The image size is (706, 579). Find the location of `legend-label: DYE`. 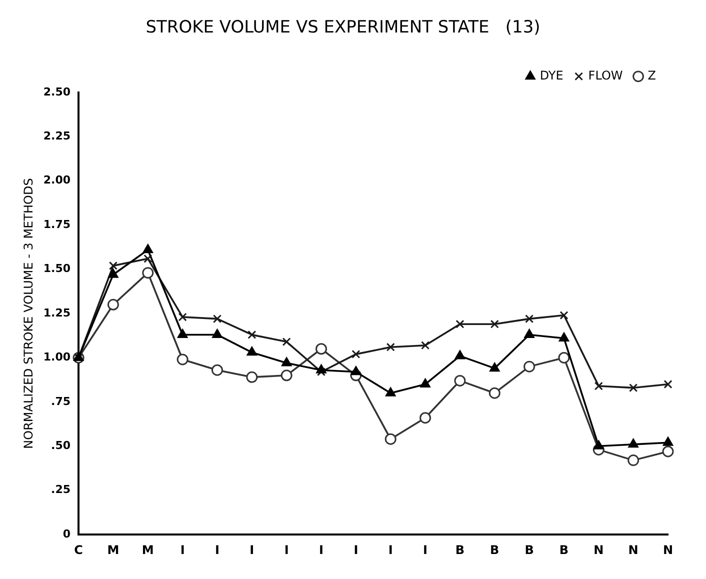

legend-label: DYE is located at coordinates (552, 75).